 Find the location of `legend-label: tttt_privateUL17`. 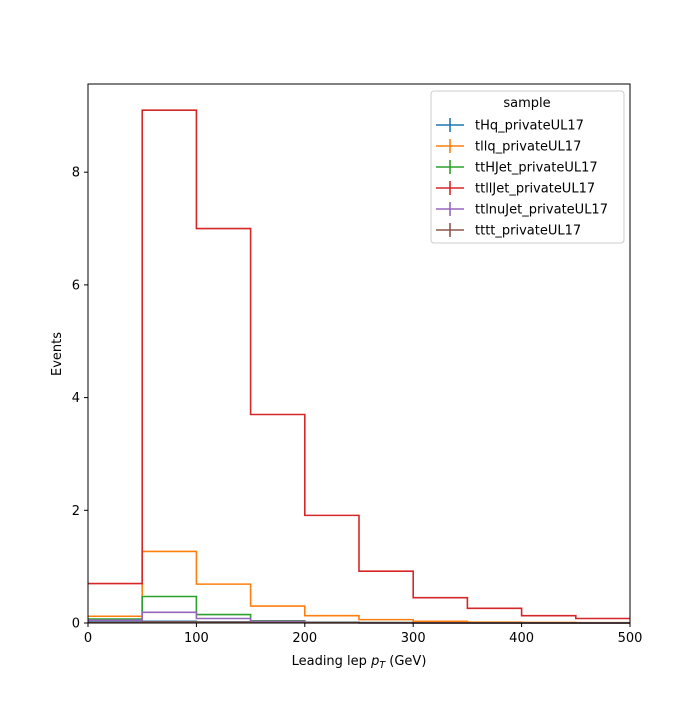

legend-label: tttt_privateUL17 is located at coordinates (528, 231).